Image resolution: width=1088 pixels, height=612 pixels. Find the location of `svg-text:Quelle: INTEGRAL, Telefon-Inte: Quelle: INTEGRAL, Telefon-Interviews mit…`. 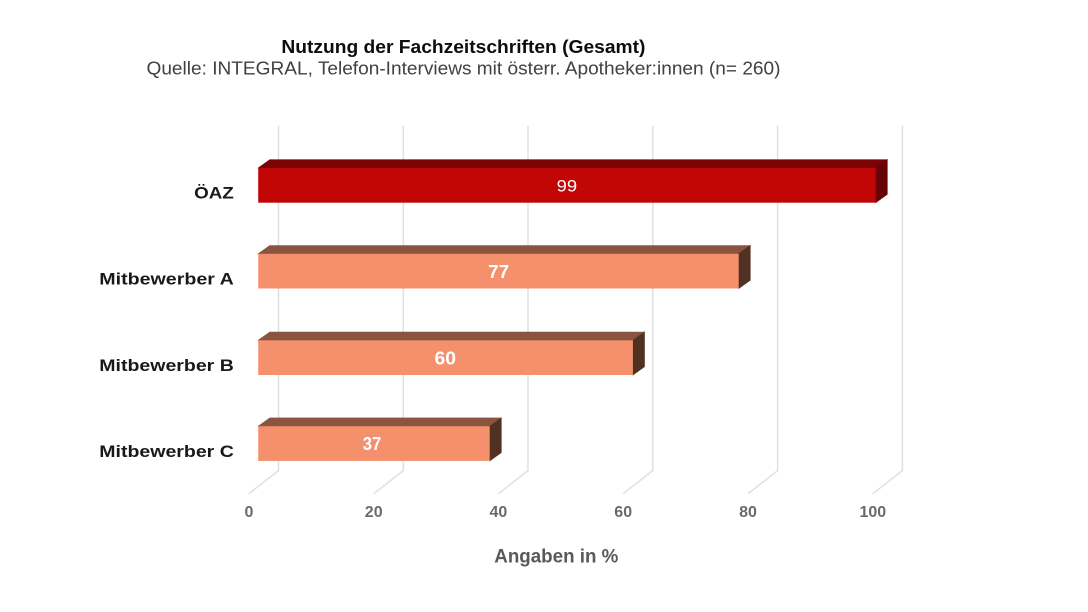

svg-text:Quelle: INTEGRAL, Telefon-Inte: Quelle: INTEGRAL, Telefon-Interviews mit… is located at coordinates (464, 67).